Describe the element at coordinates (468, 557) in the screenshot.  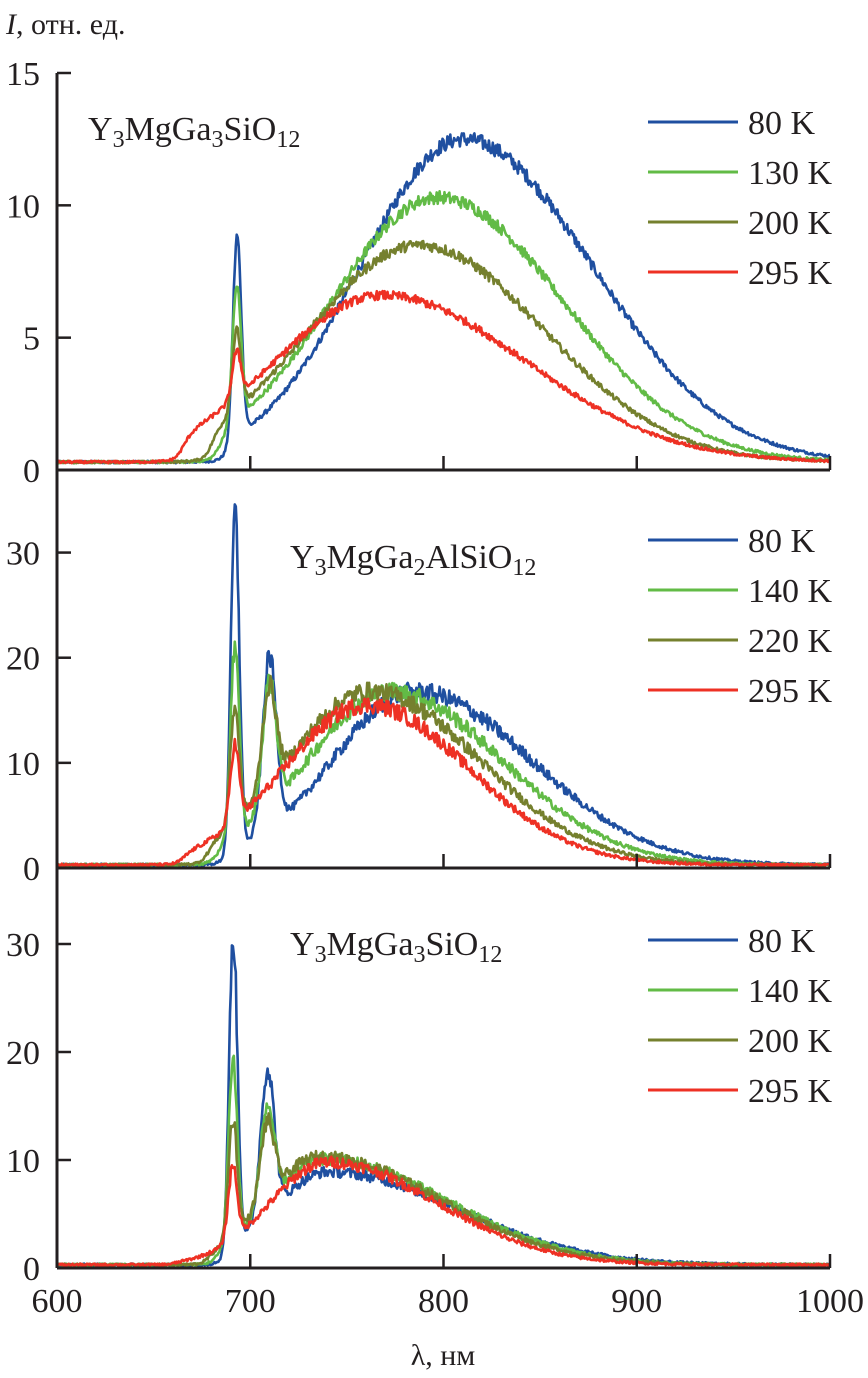
I see `formula-text: AlSiO` at that location.